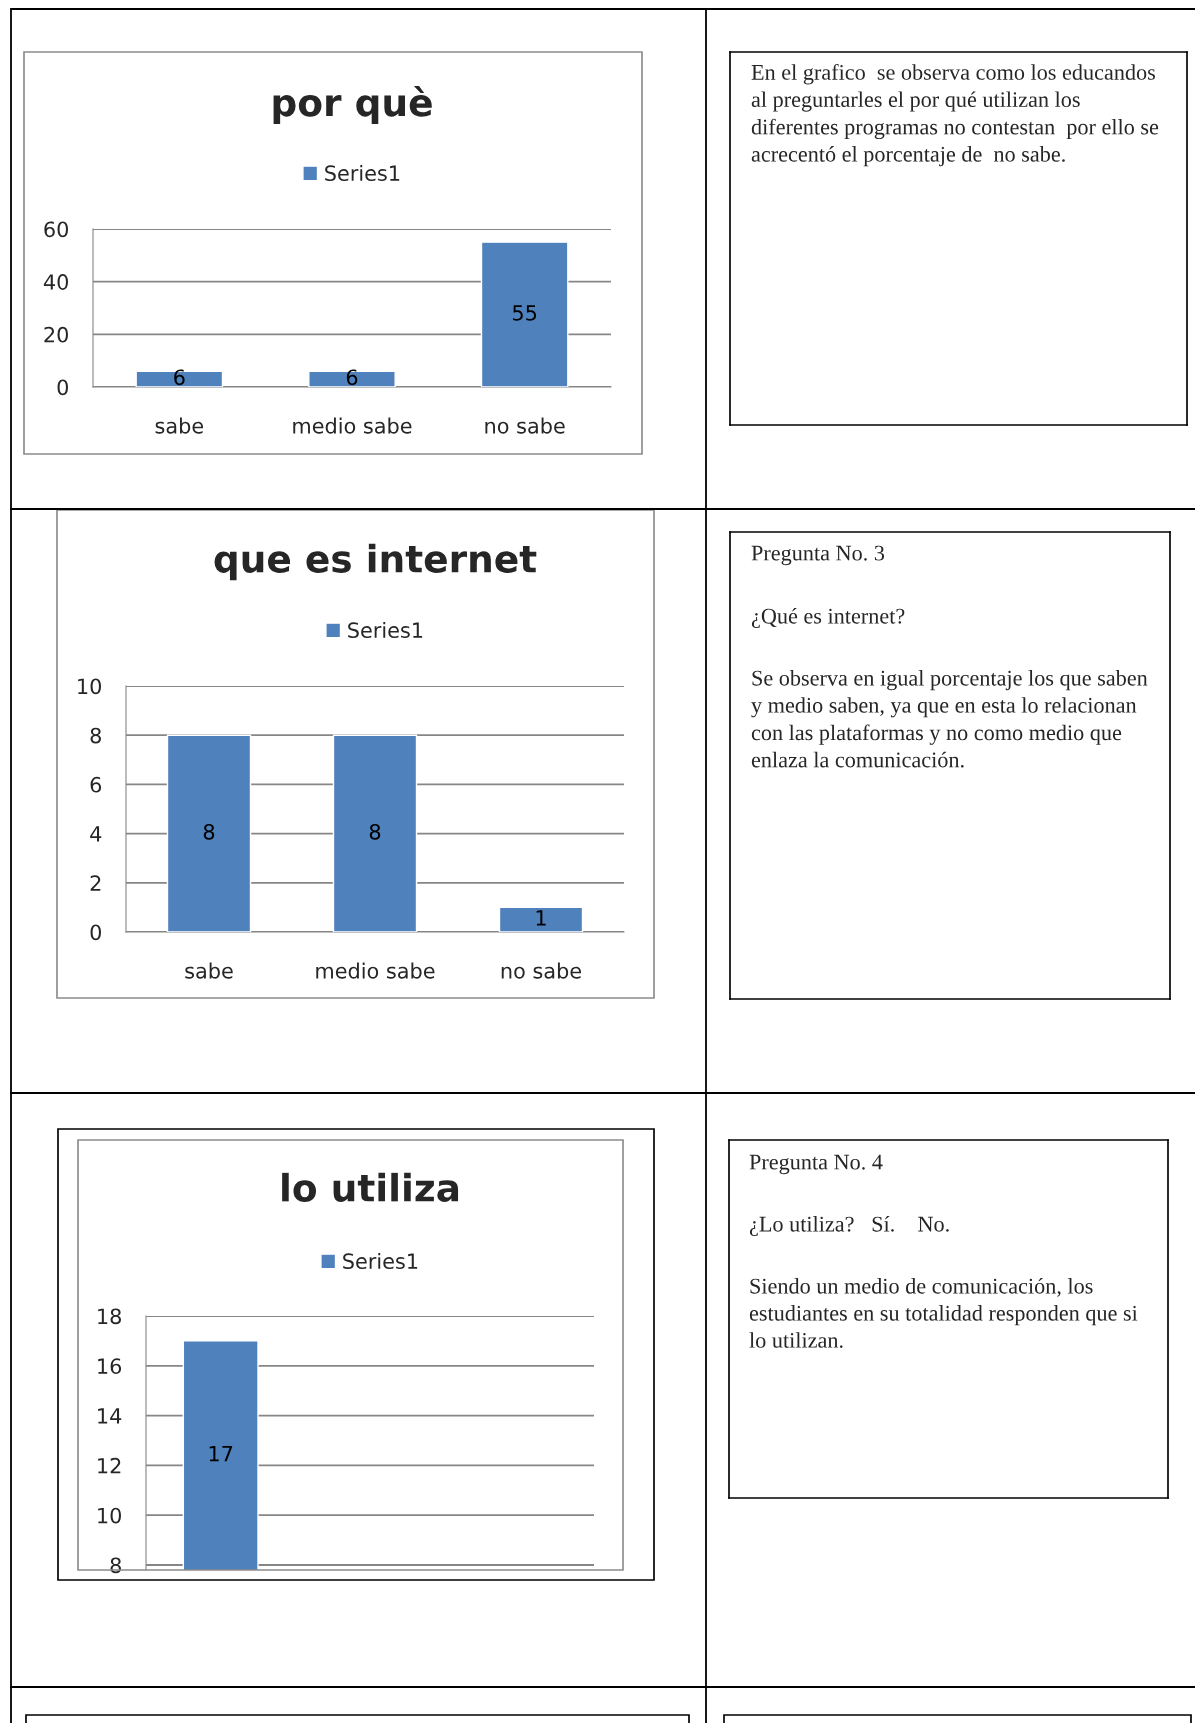 The width and height of the screenshot is (1195, 1723). What do you see at coordinates (849, 1226) in the screenshot?
I see `text: ¿Lo utiliza? Sí. No.` at bounding box center [849, 1226].